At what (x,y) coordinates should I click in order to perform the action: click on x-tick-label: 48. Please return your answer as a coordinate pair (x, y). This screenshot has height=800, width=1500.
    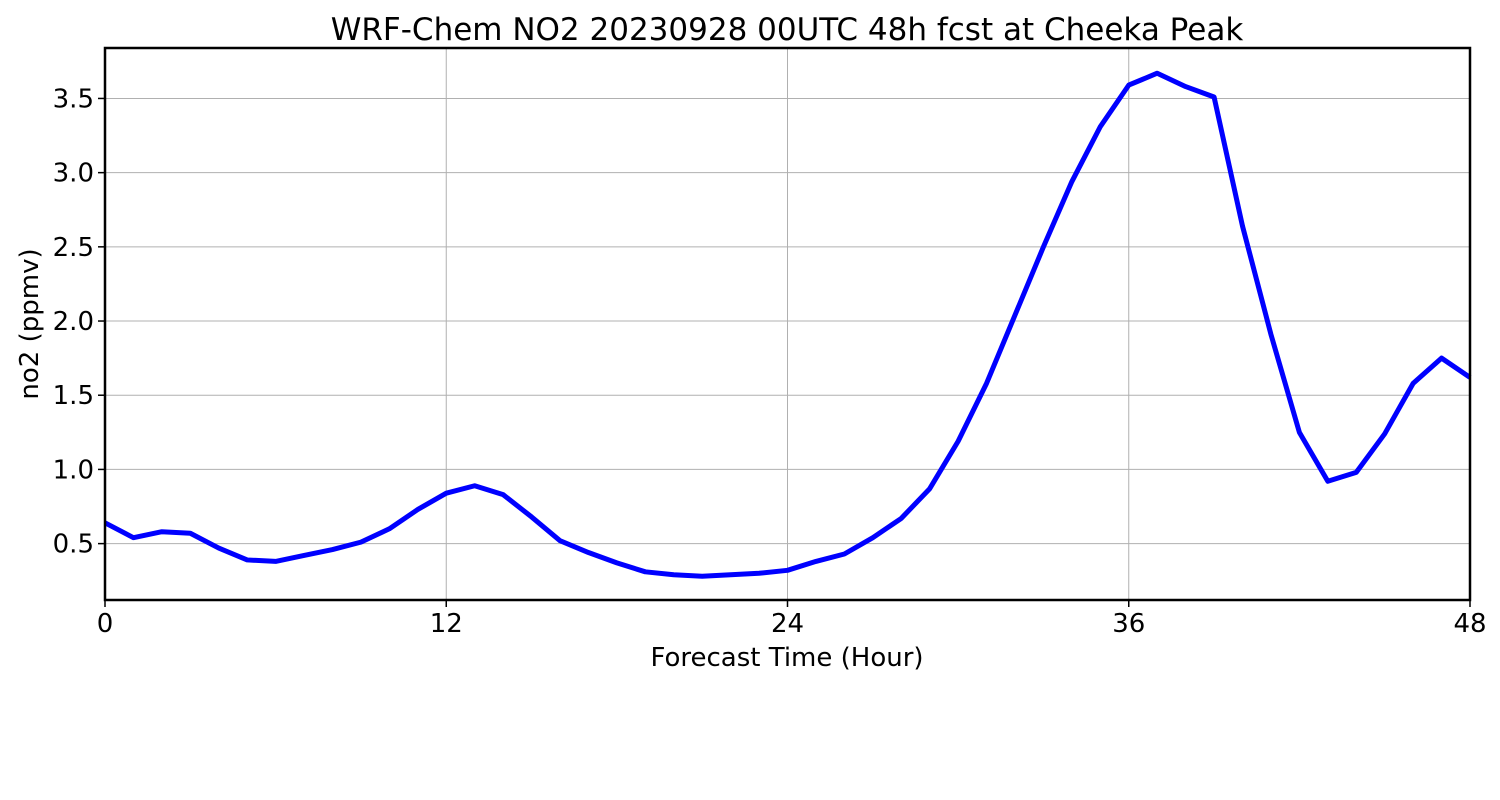
    Looking at the image, I should click on (1469, 624).